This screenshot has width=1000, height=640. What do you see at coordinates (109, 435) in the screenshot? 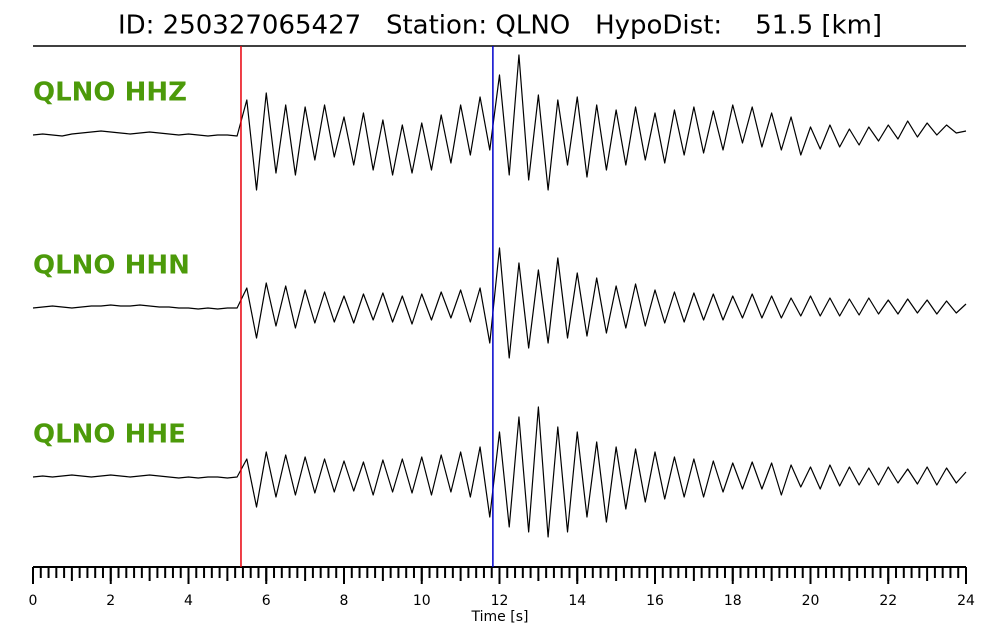
I see `trace-label: QLNO HHE` at bounding box center [109, 435].